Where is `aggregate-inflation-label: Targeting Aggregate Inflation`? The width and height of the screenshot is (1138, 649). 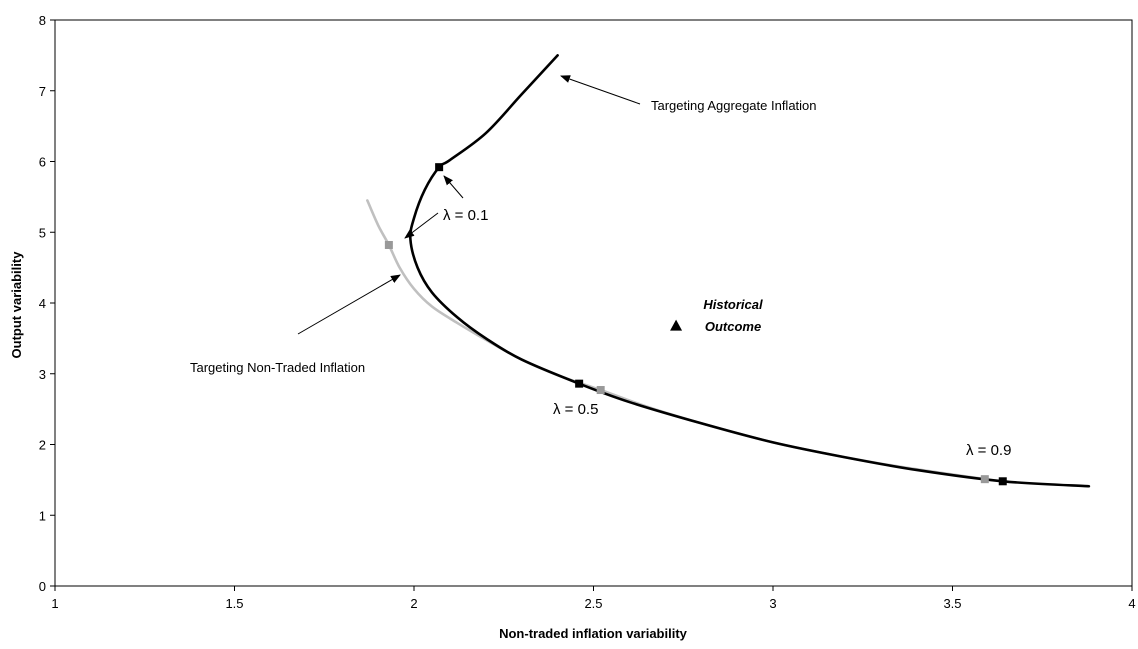
aggregate-inflation-label: Targeting Aggregate Inflation is located at coordinates (734, 105).